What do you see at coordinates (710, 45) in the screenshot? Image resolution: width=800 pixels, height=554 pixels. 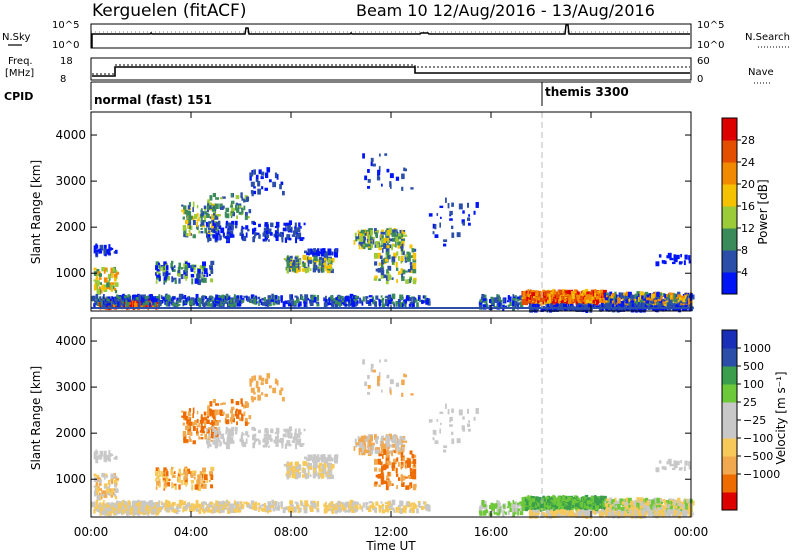 I see `nsearch-tick-bottom: 10^0` at bounding box center [710, 45].